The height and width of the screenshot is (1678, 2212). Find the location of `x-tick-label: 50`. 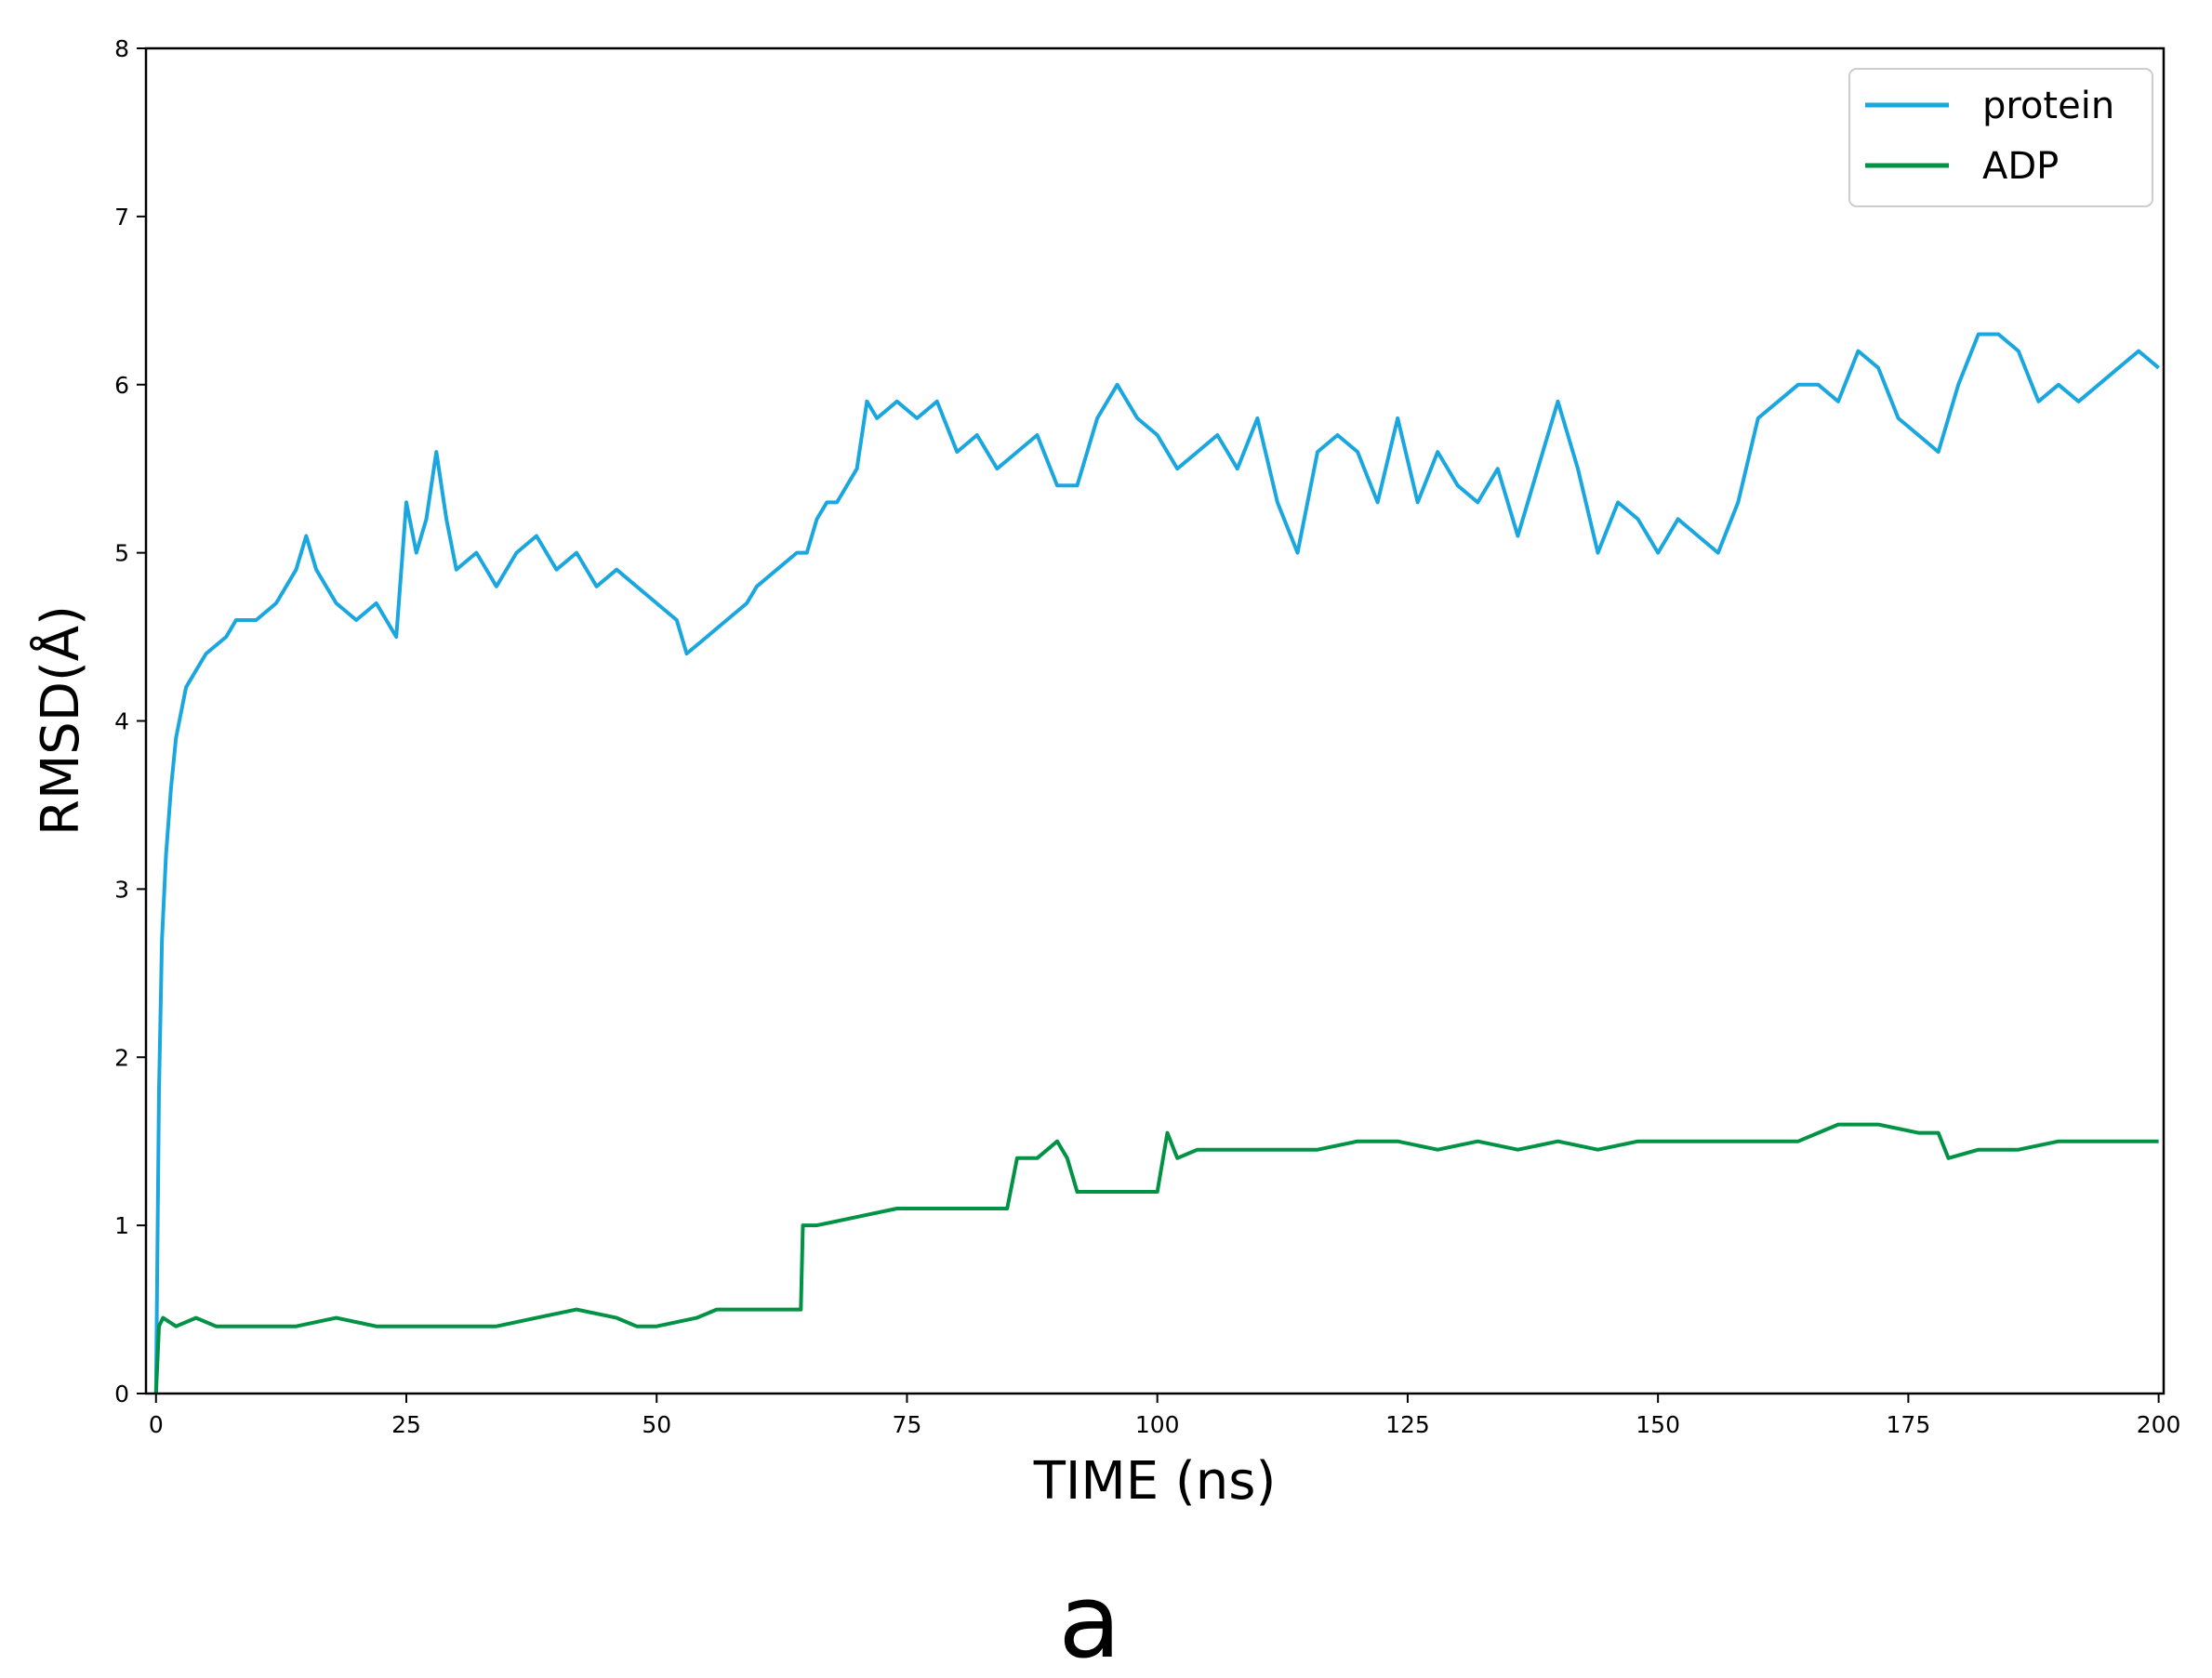

x-tick-label: 50 is located at coordinates (656, 1425).